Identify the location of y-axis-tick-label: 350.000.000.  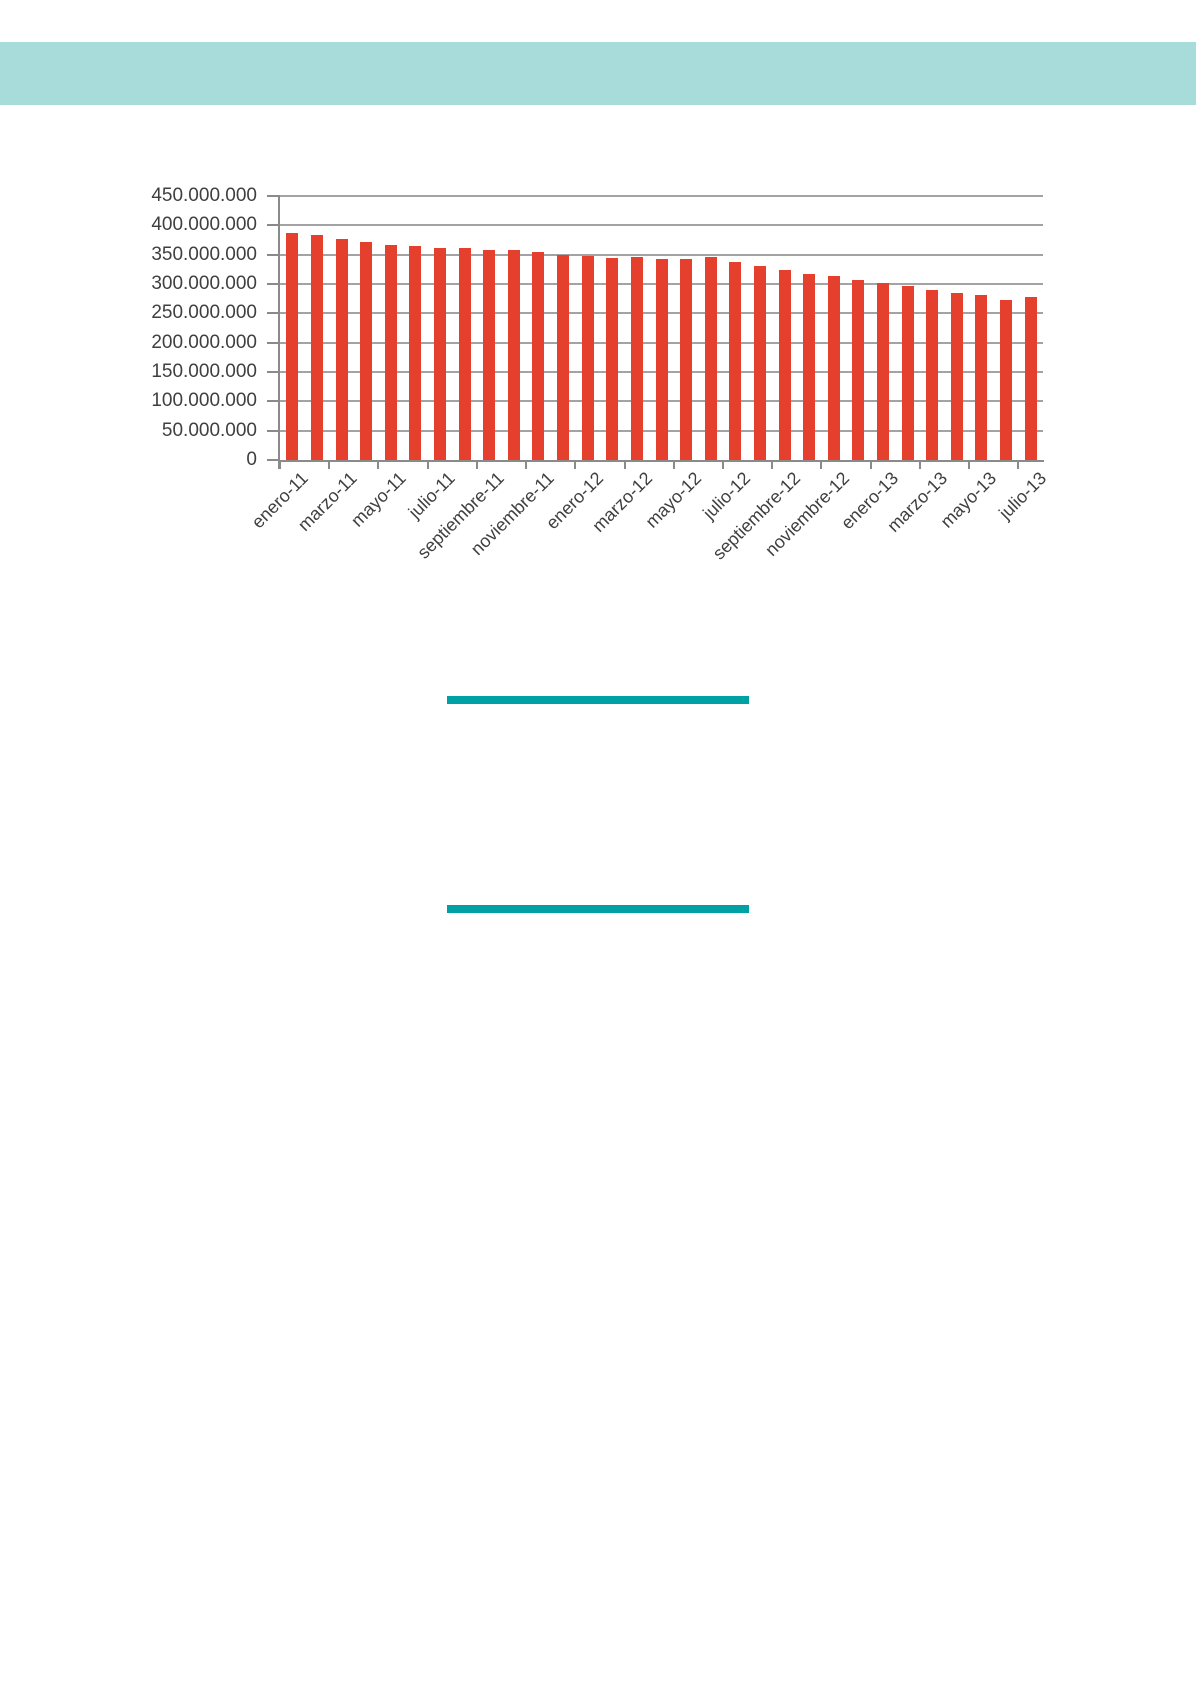
(204, 254).